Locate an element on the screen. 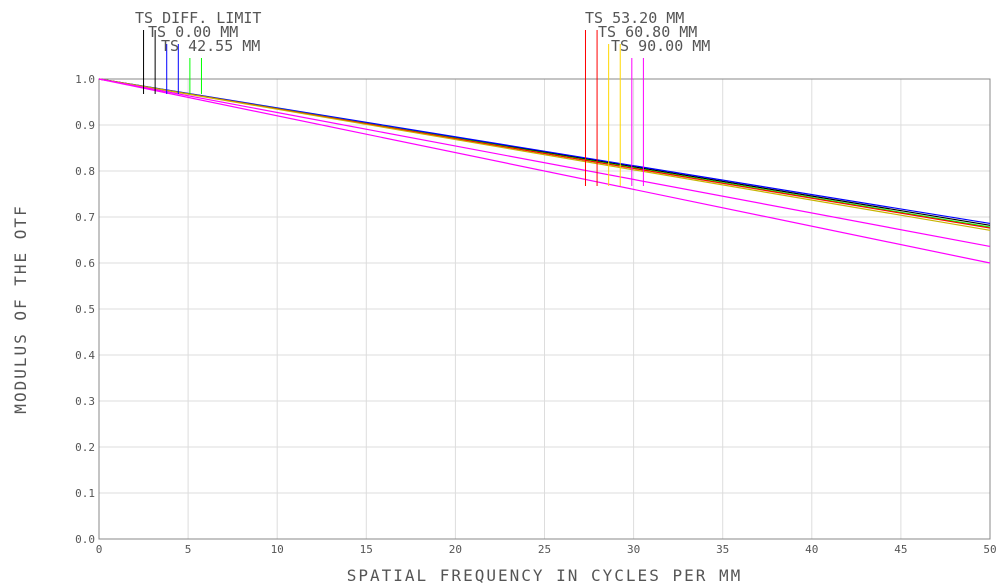 Image resolution: width=1003 pixels, height=584 pixels. y-tick-label: 0.3 is located at coordinates (85, 401).